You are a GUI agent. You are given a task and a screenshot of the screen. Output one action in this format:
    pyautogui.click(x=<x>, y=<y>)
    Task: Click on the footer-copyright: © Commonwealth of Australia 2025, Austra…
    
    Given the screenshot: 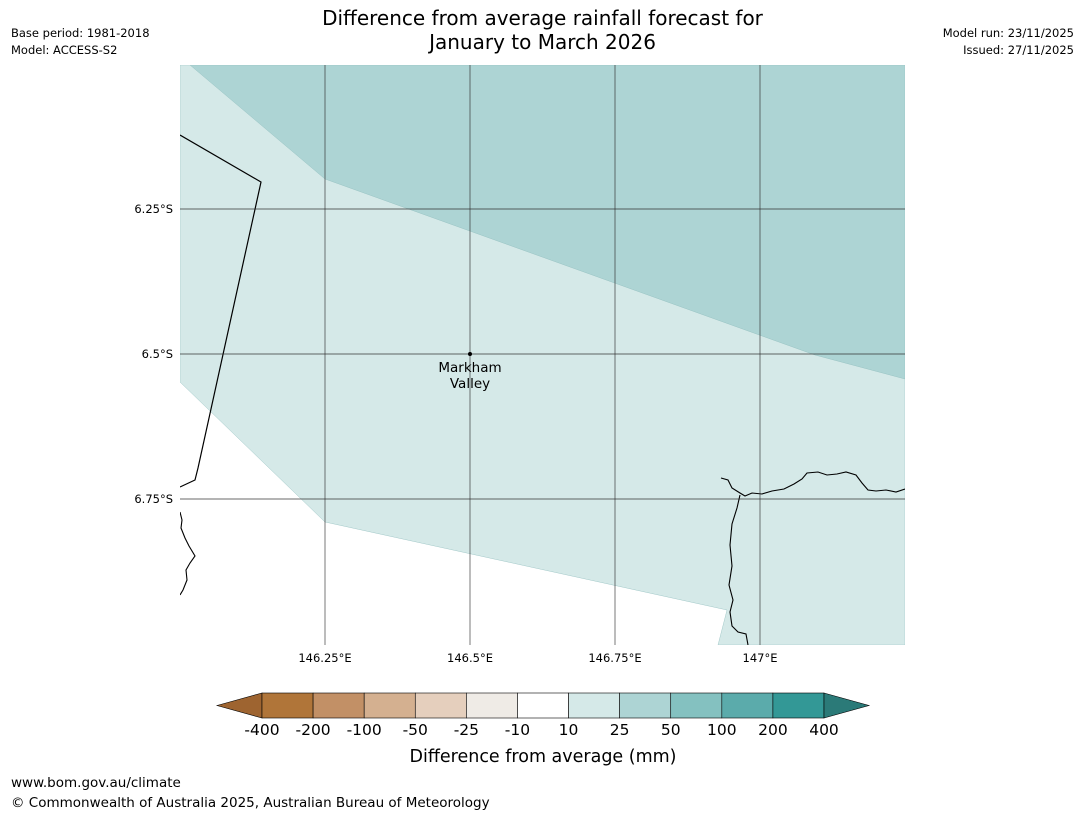 What is the action you would take?
    pyautogui.click(x=250, y=803)
    